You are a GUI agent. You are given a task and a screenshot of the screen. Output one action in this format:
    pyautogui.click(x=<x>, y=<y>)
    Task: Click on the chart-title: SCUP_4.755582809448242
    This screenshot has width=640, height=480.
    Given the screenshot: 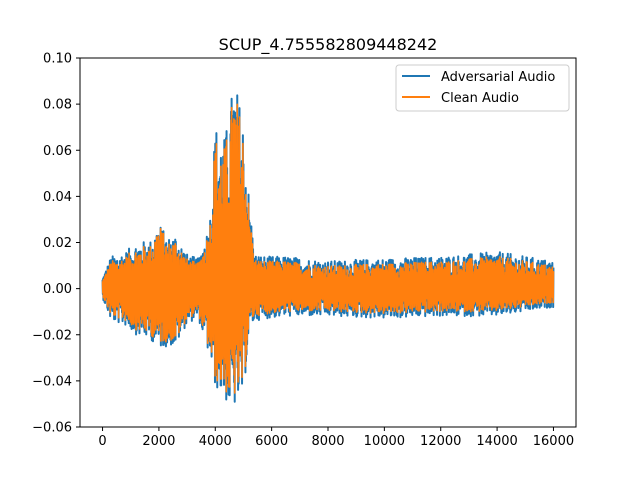 What is the action you would take?
    pyautogui.click(x=328, y=45)
    